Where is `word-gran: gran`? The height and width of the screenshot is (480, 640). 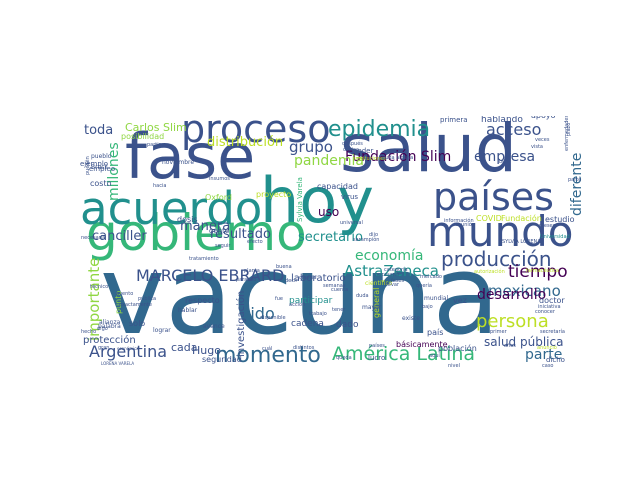 word-gran: gran is located at coordinates (104, 348).